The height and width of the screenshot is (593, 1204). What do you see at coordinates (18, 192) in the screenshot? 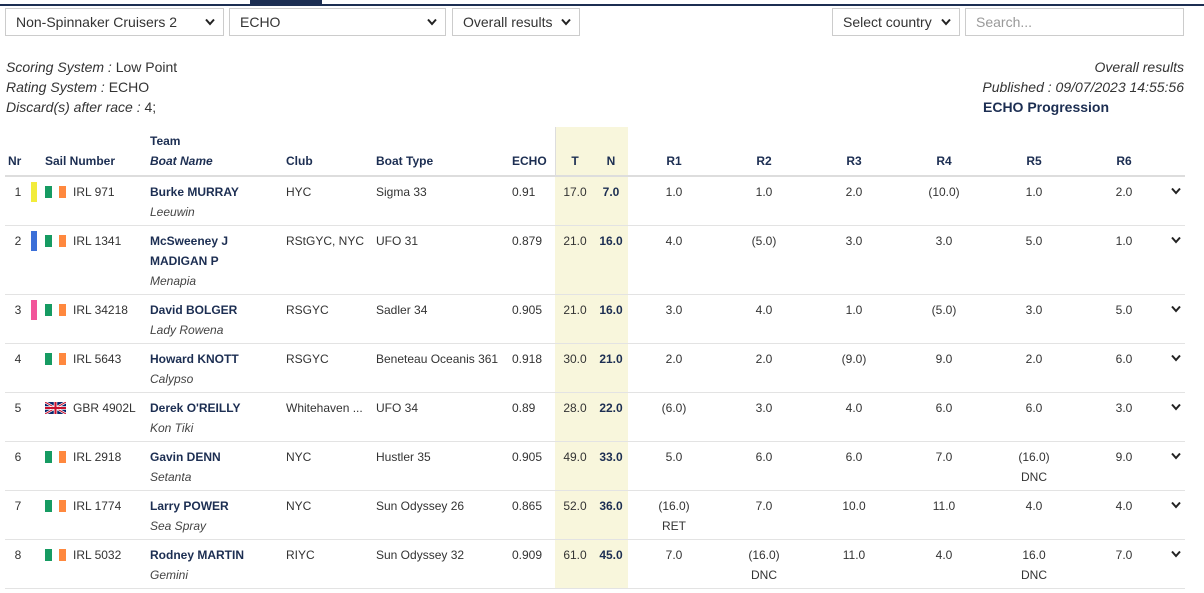
I see `row-number: 1` at bounding box center [18, 192].